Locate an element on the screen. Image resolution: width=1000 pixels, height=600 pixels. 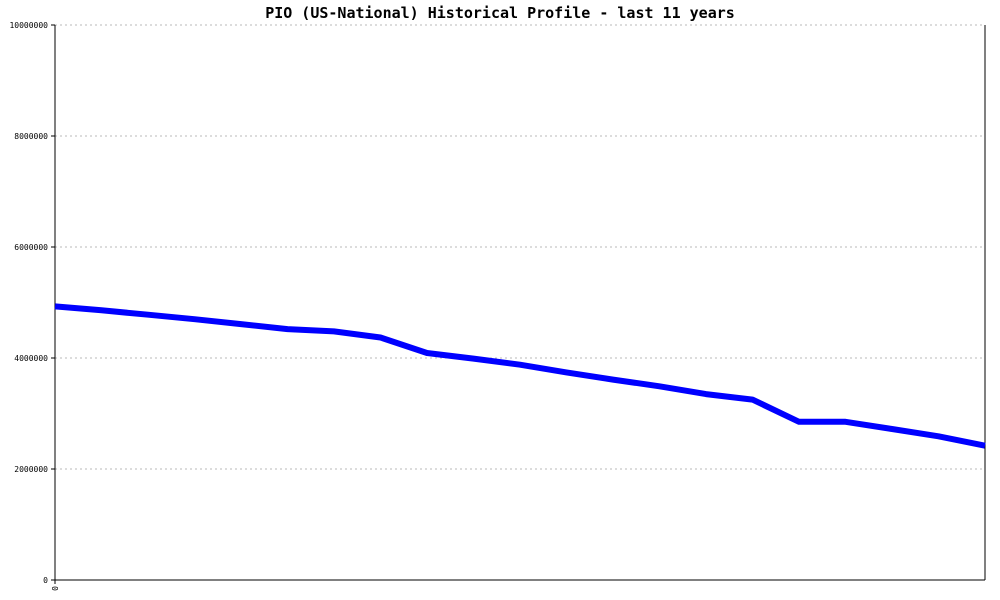
x-ticks: 0 is located at coordinates (55, 585).